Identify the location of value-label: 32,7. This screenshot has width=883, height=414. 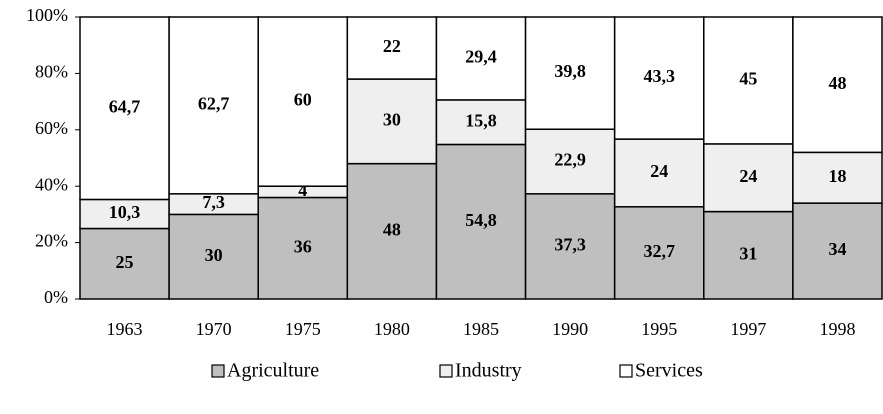
(659, 251).